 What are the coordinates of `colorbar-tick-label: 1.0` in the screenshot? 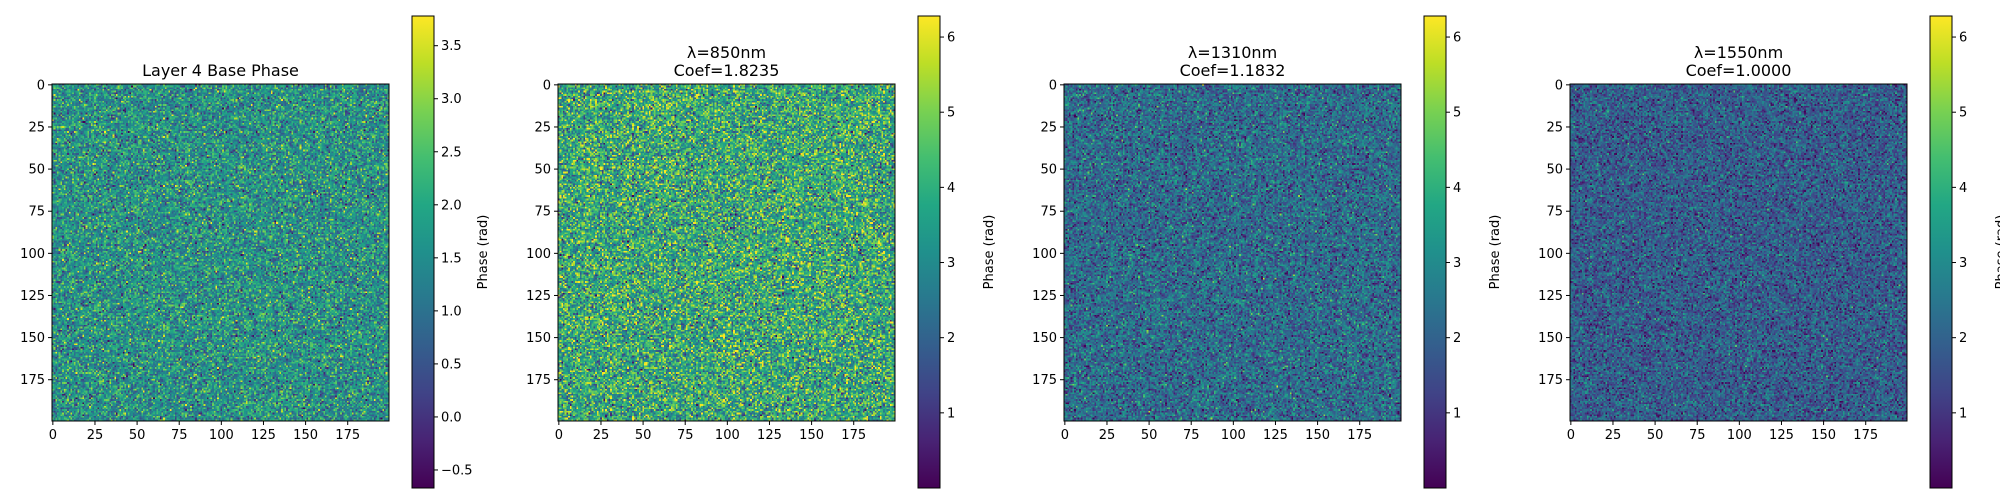 It's located at (451, 311).